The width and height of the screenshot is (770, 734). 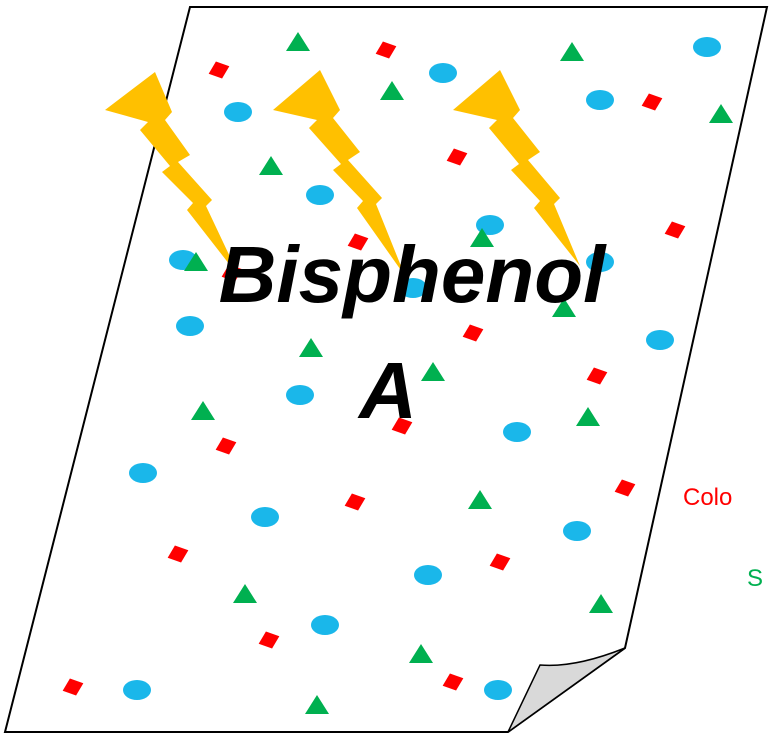 I want to click on paper-curl-icon, so click(x=566, y=690).